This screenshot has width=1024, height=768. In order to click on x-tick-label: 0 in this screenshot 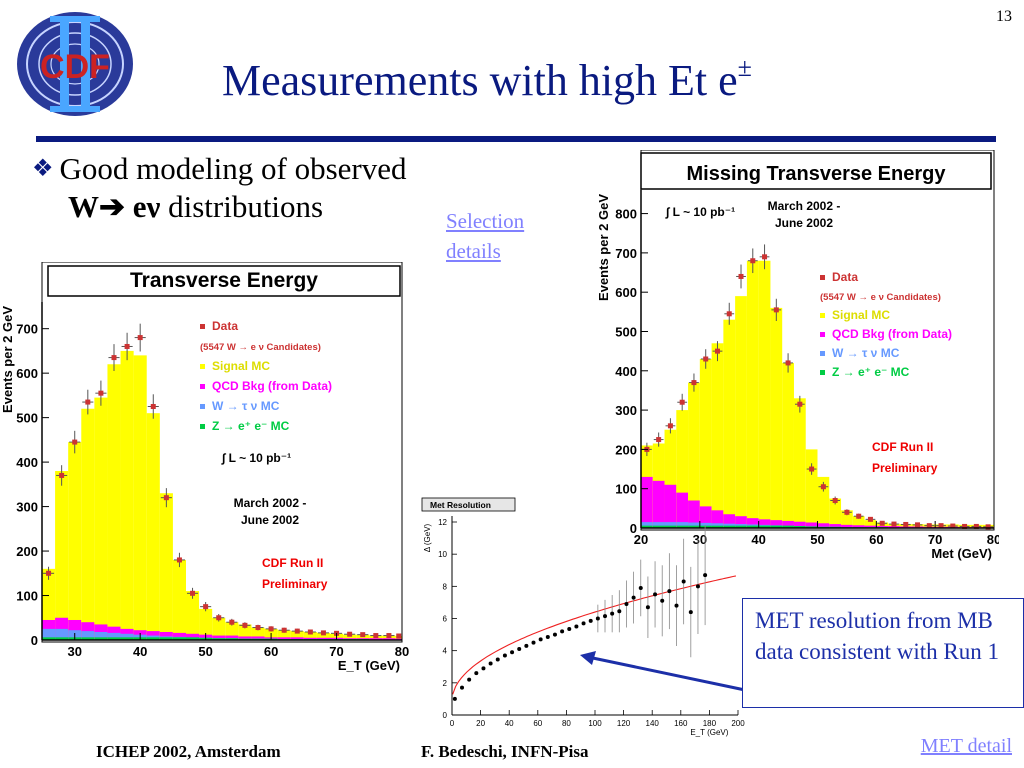, I will do `click(452, 723)`.